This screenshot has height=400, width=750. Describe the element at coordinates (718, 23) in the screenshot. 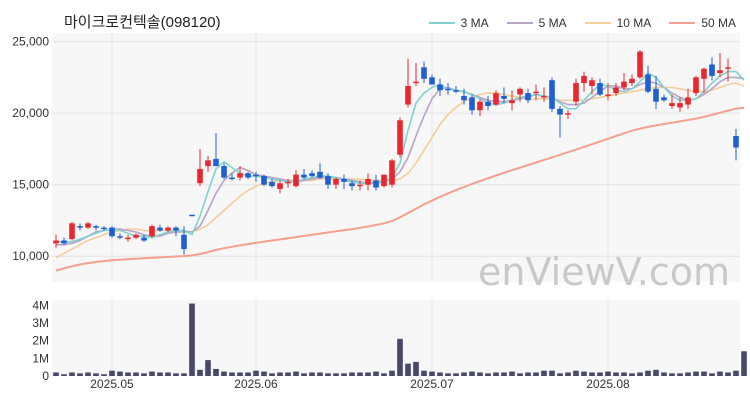

I see `legend-label-ma50: 50 MA` at that location.